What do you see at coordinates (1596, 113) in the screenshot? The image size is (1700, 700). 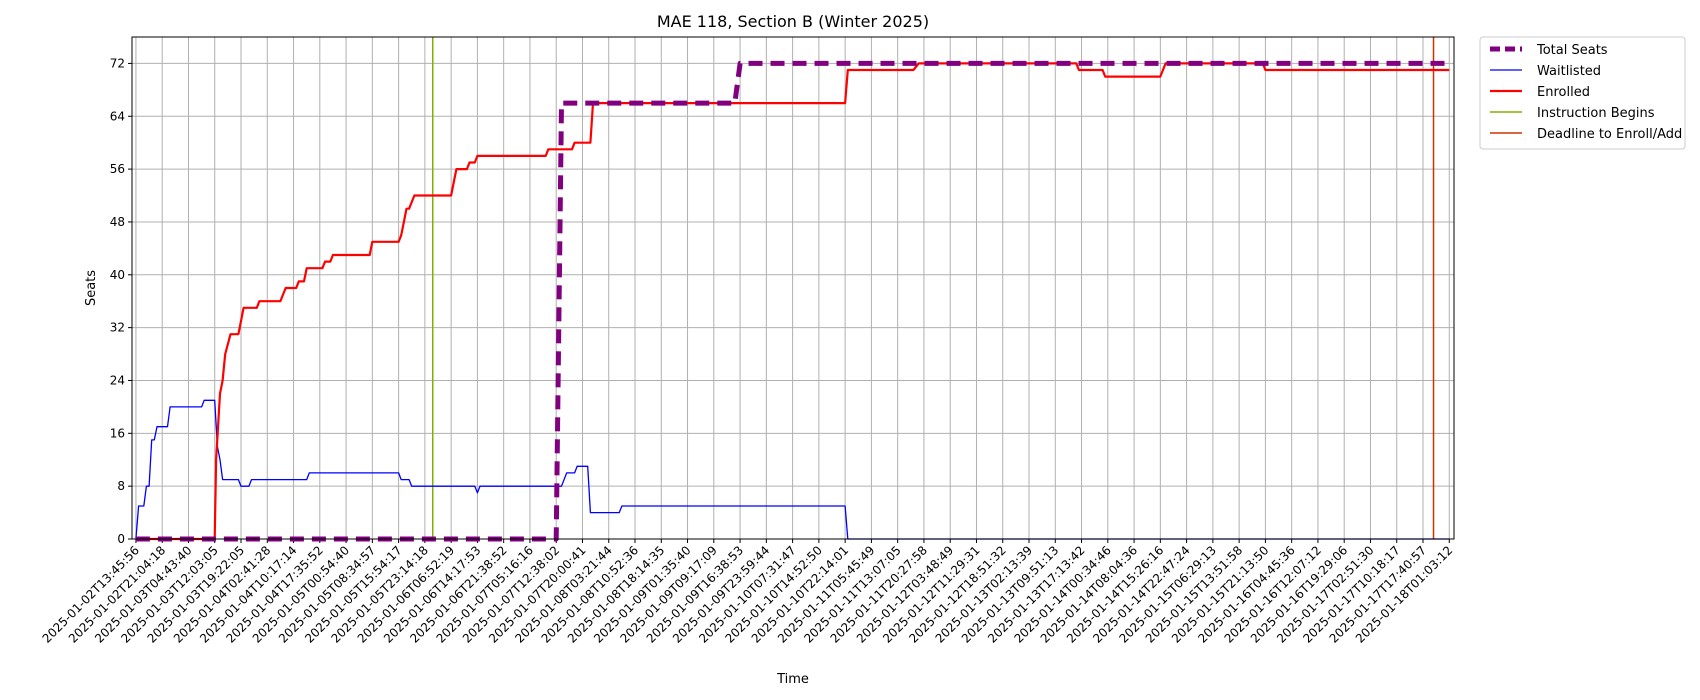 I see `legend-entry-label: Instruction Begins` at bounding box center [1596, 113].